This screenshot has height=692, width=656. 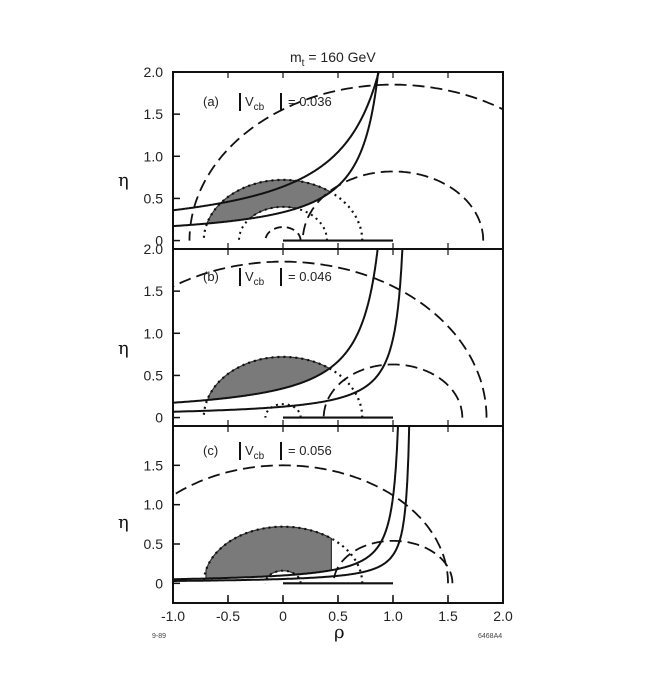 I want to click on panel-b-label: (b), so click(x=211, y=276).